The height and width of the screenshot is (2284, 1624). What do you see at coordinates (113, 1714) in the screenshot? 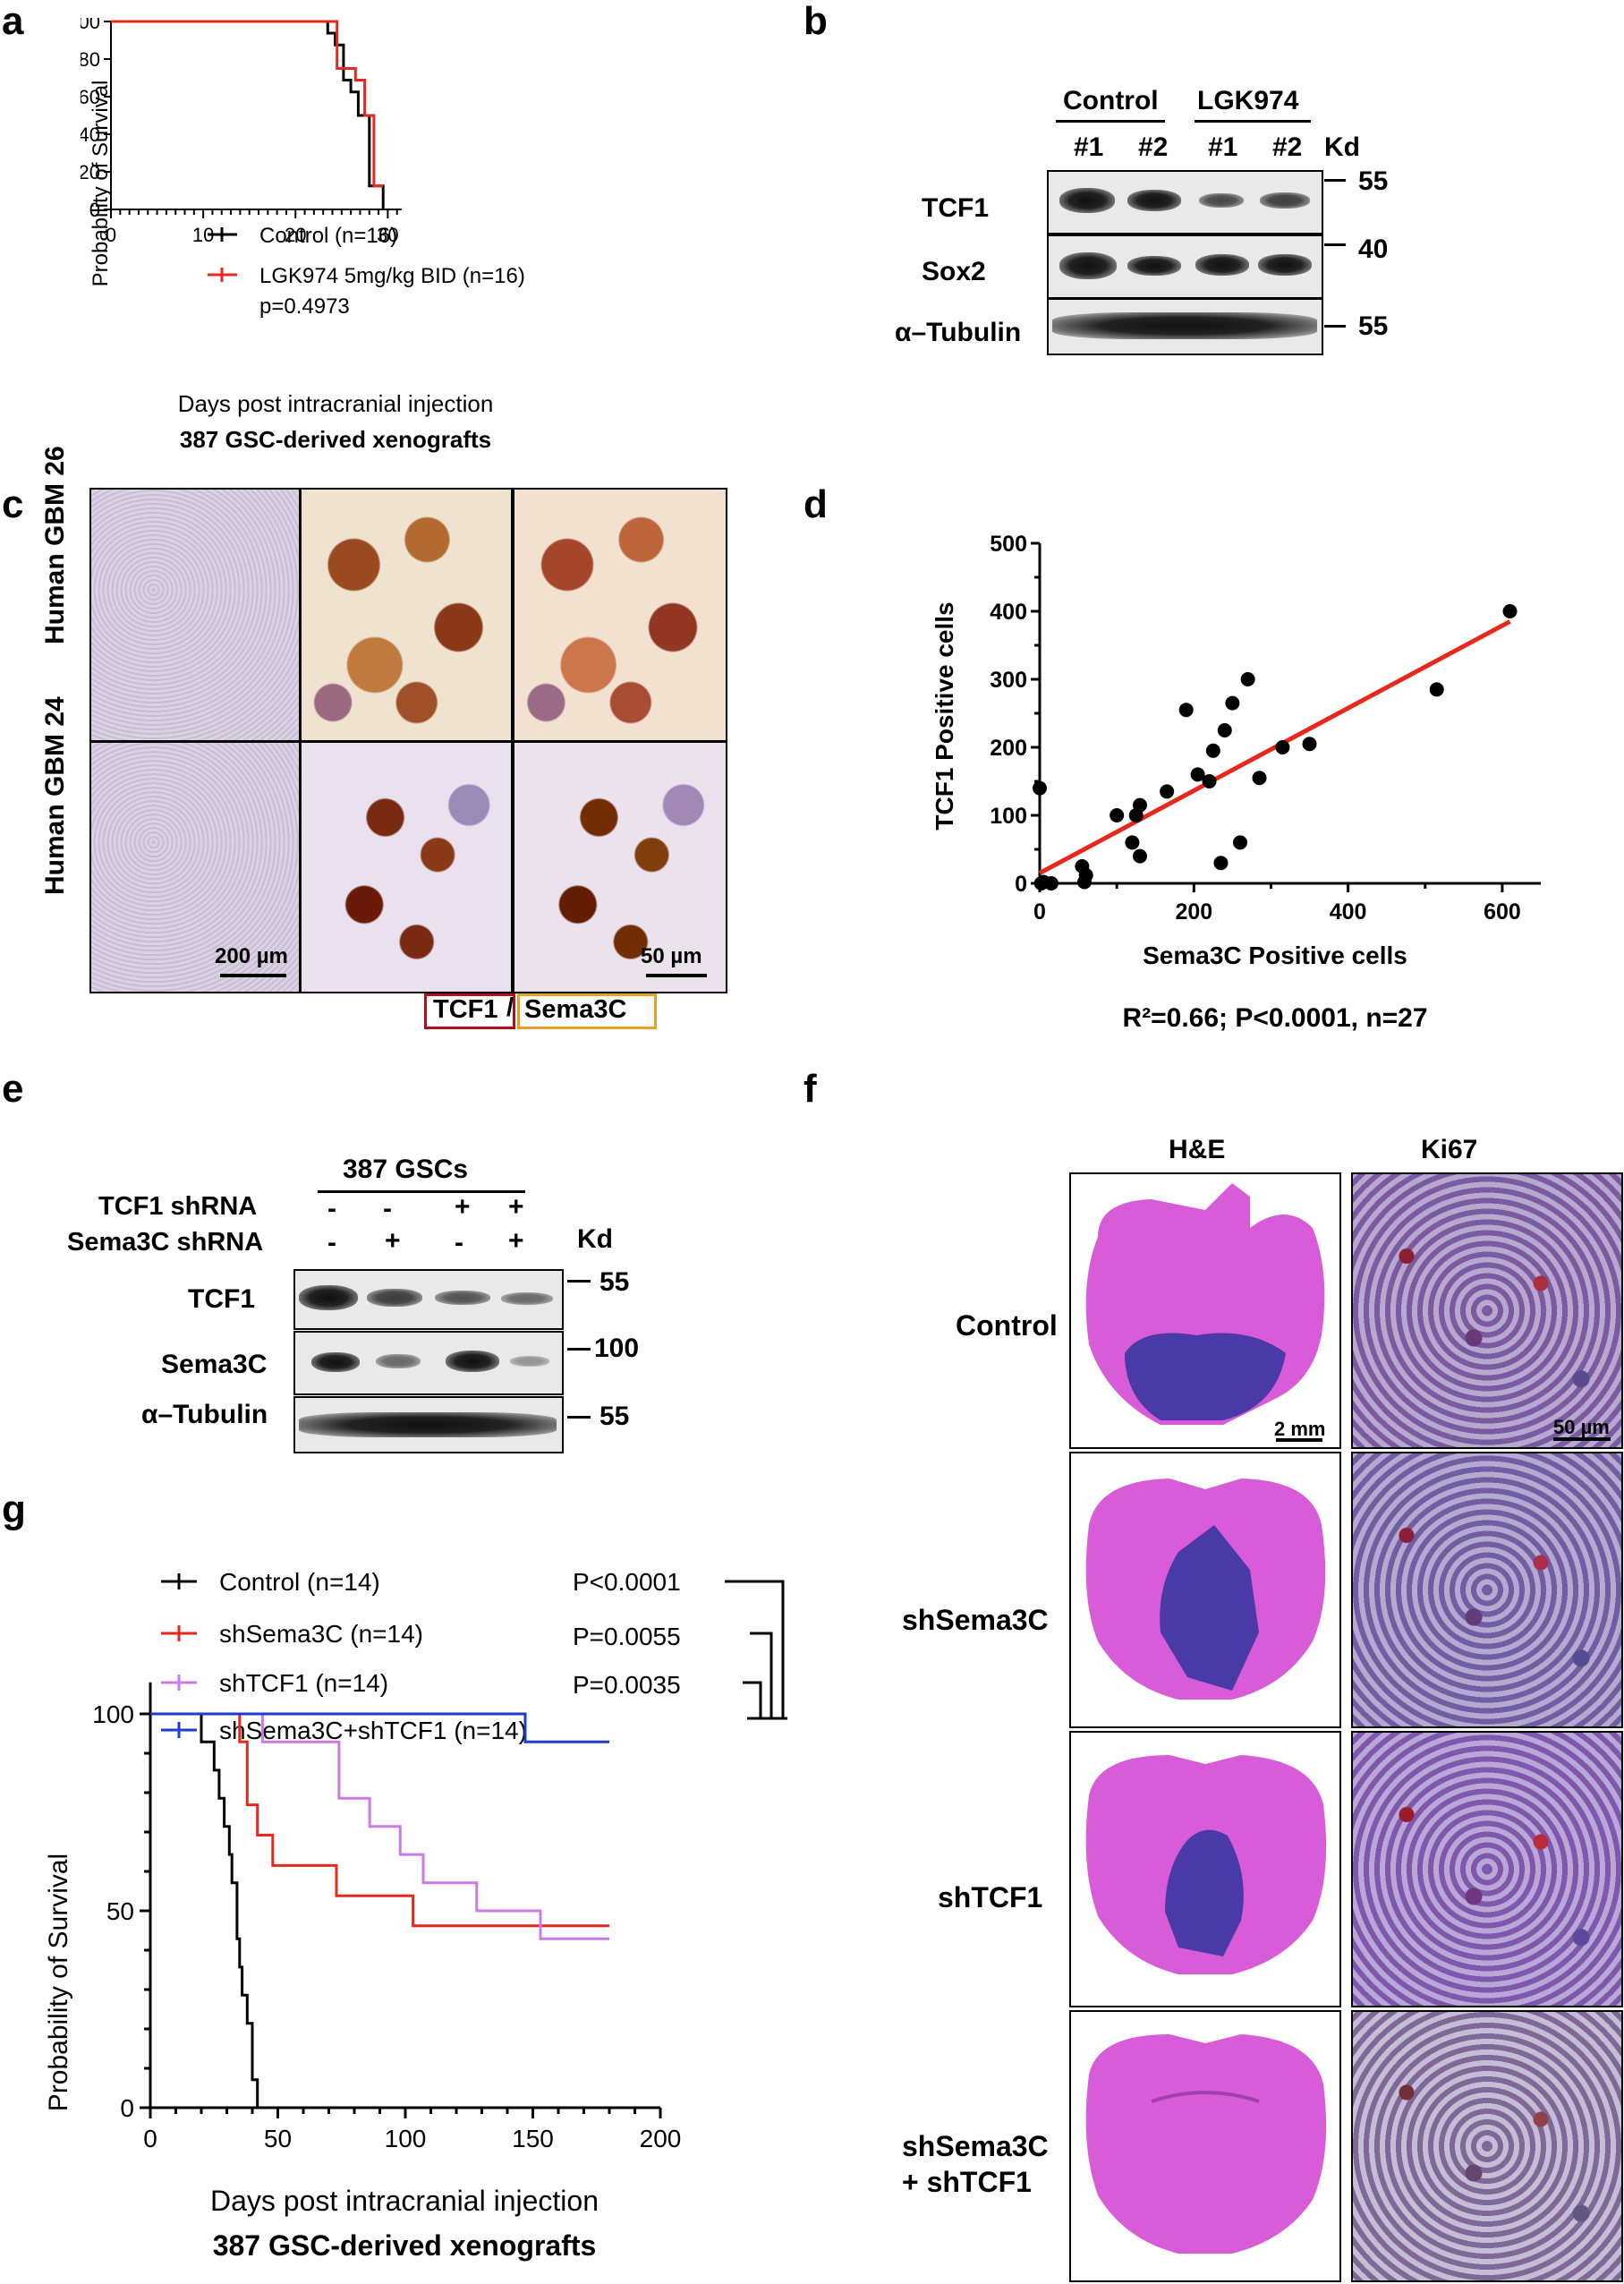
I see `chart-g-ytick-2: 100` at bounding box center [113, 1714].